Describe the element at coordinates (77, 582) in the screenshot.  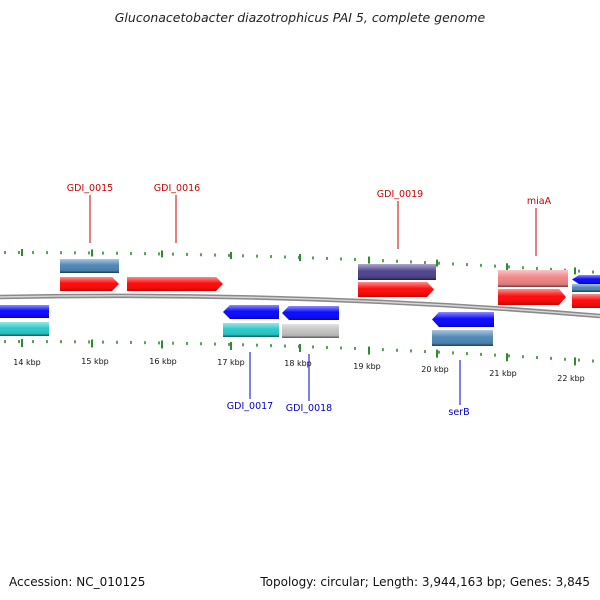
I see `accession-text: Accession: NC_010125` at that location.